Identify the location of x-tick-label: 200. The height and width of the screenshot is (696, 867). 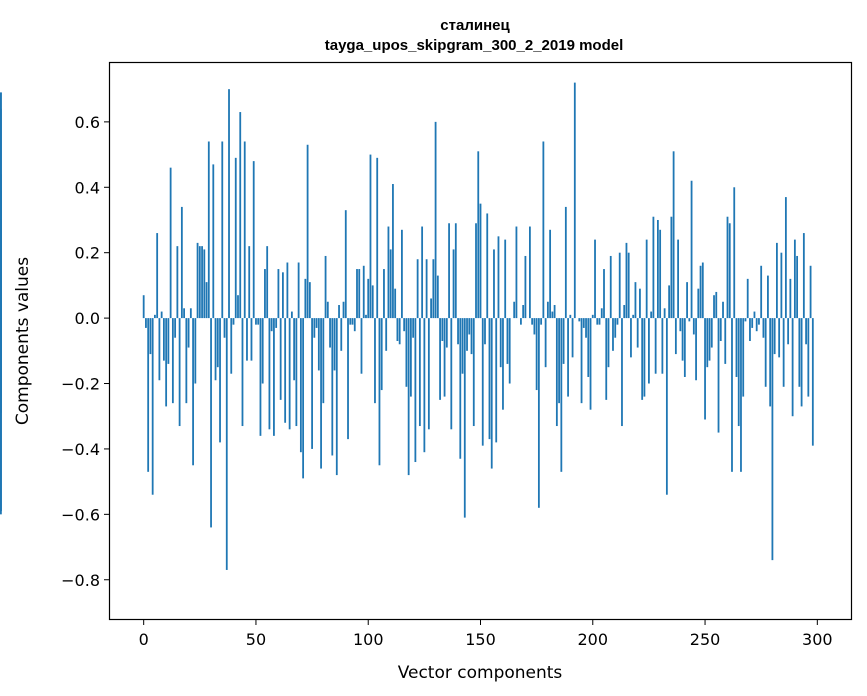
(592, 639).